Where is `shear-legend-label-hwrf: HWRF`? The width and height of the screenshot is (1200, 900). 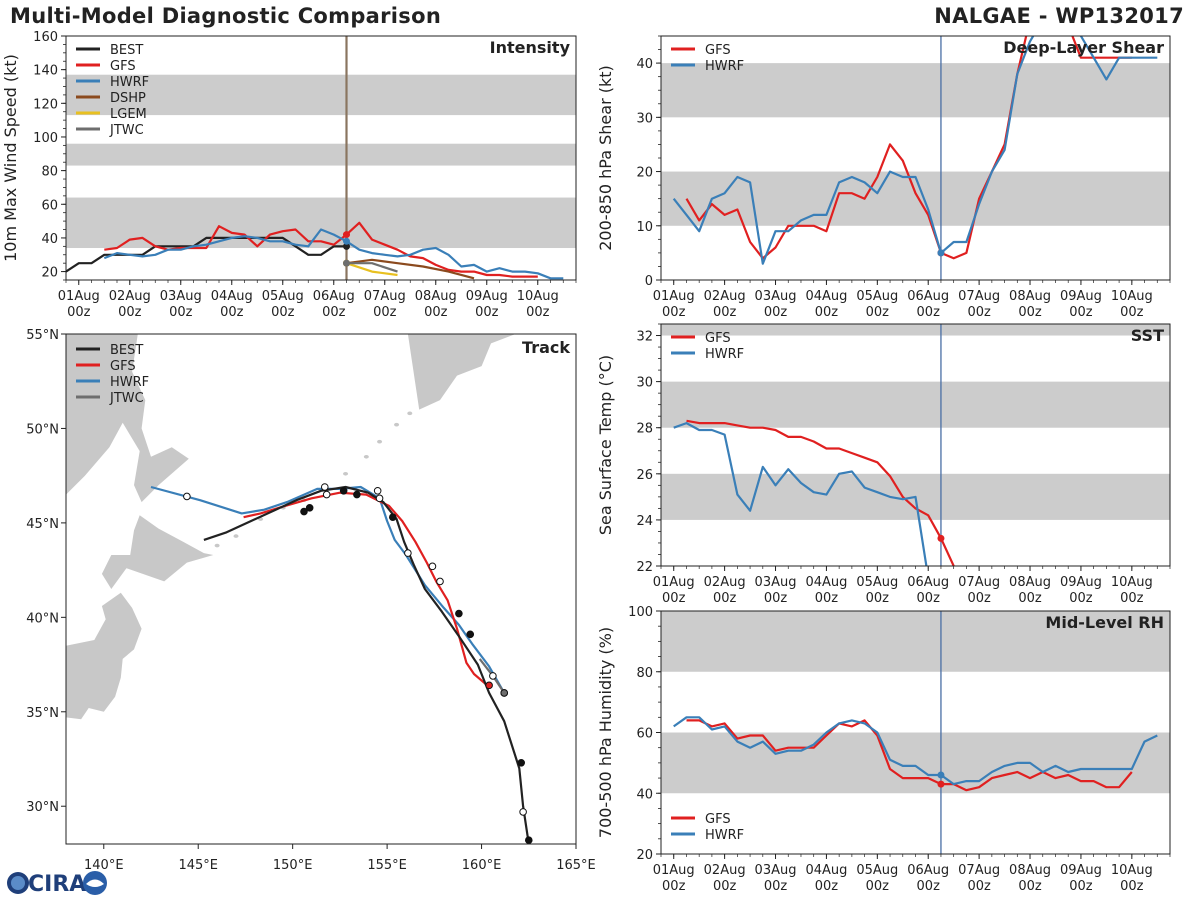 shear-legend-label-hwrf: HWRF is located at coordinates (724, 66).